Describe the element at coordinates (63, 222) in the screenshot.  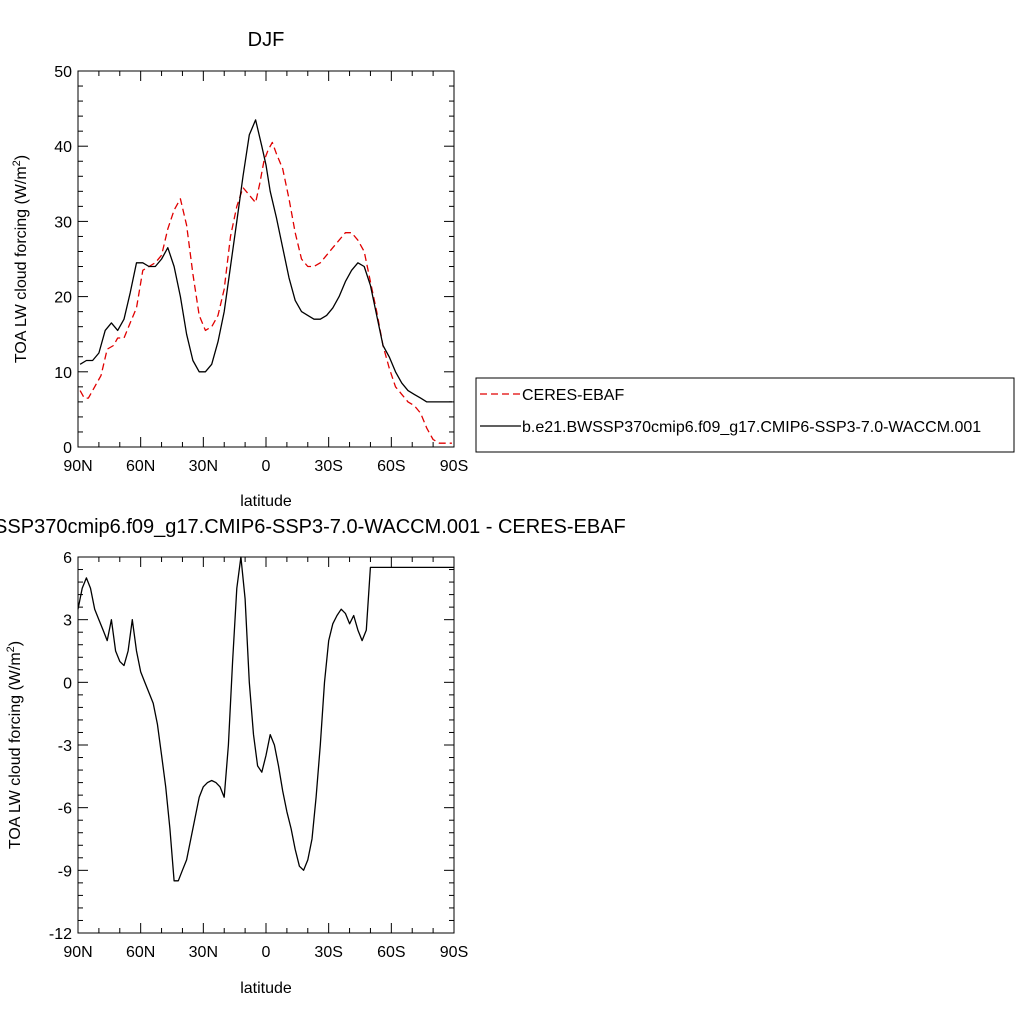
I see `y-tick-label: 30` at that location.